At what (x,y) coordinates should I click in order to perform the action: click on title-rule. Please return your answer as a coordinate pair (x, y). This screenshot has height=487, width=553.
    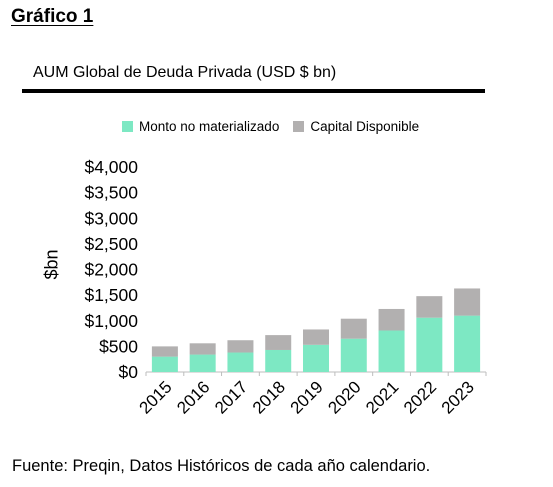
    Looking at the image, I should click on (253, 91).